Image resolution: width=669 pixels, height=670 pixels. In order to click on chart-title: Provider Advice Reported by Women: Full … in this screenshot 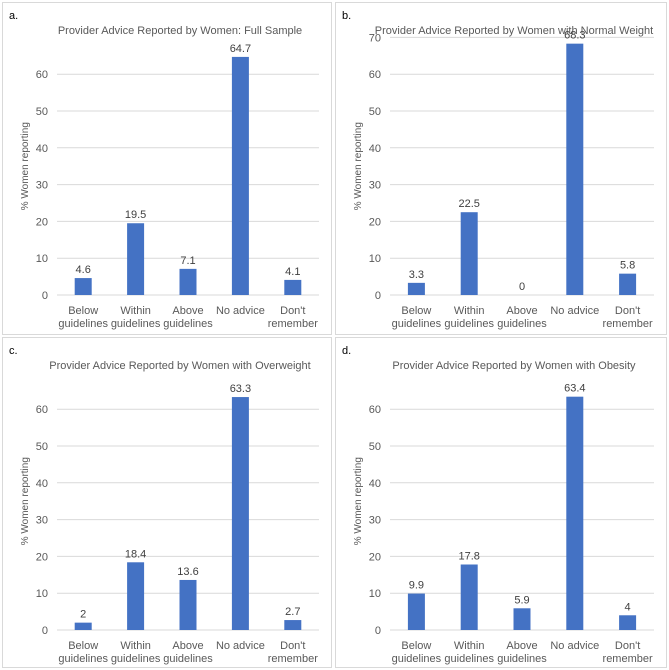, I will do `click(180, 31)`.